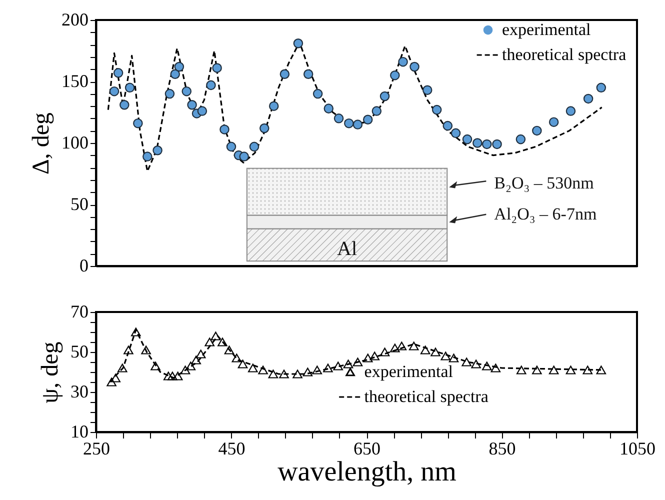  What do you see at coordinates (75, 20) in the screenshot?
I see `y-tick-label: 200` at bounding box center [75, 20].